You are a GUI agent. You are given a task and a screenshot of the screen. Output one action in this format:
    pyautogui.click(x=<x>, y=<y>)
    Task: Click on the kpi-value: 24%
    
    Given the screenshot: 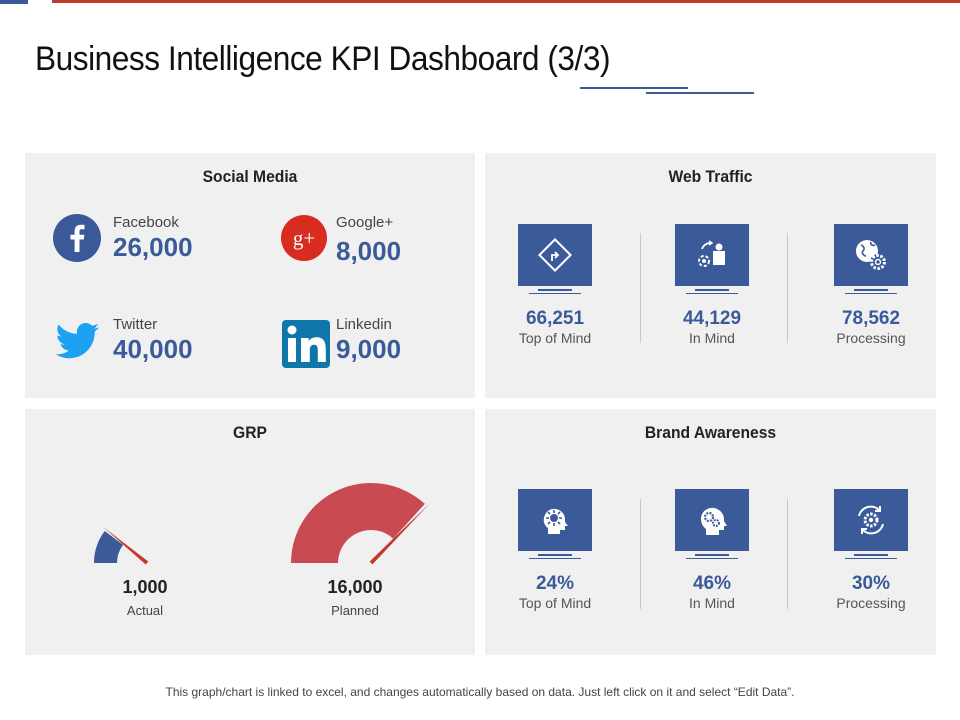 What is the action you would take?
    pyautogui.click(x=555, y=583)
    